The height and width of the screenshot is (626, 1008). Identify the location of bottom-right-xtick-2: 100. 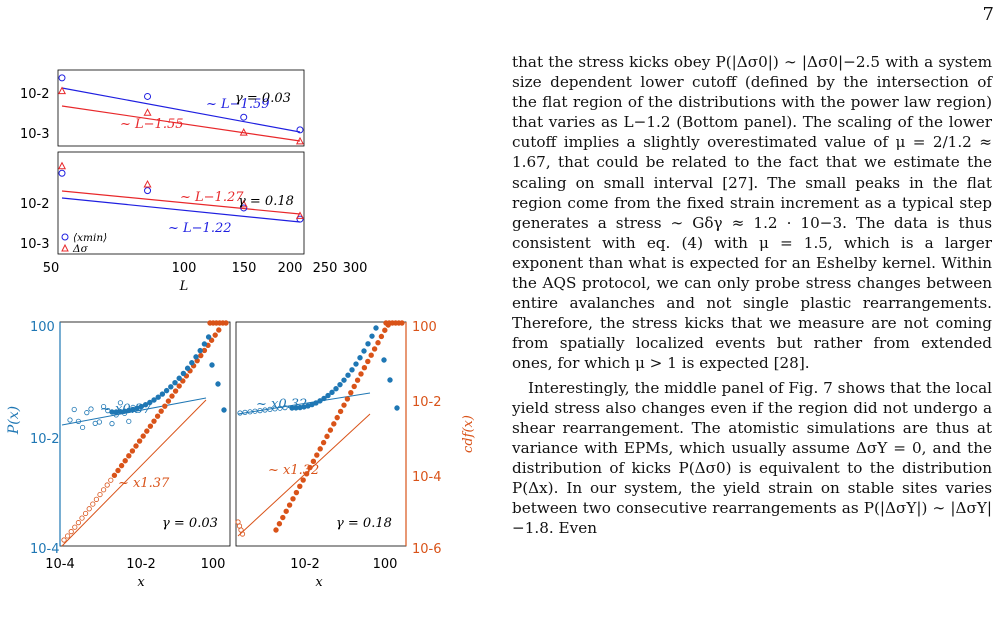
(385, 564).